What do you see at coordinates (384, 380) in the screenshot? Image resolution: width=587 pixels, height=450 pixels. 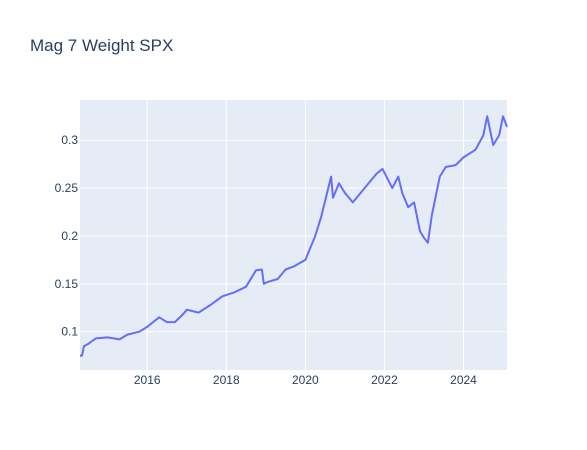 I see `x-tick-label: 2022` at bounding box center [384, 380].